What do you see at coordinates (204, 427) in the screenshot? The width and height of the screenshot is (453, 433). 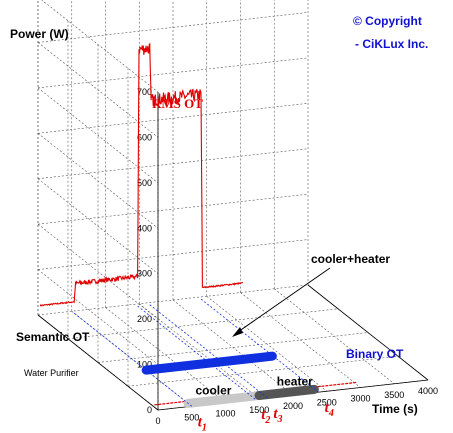 I see `time-marker-subscript: 1` at bounding box center [204, 427].